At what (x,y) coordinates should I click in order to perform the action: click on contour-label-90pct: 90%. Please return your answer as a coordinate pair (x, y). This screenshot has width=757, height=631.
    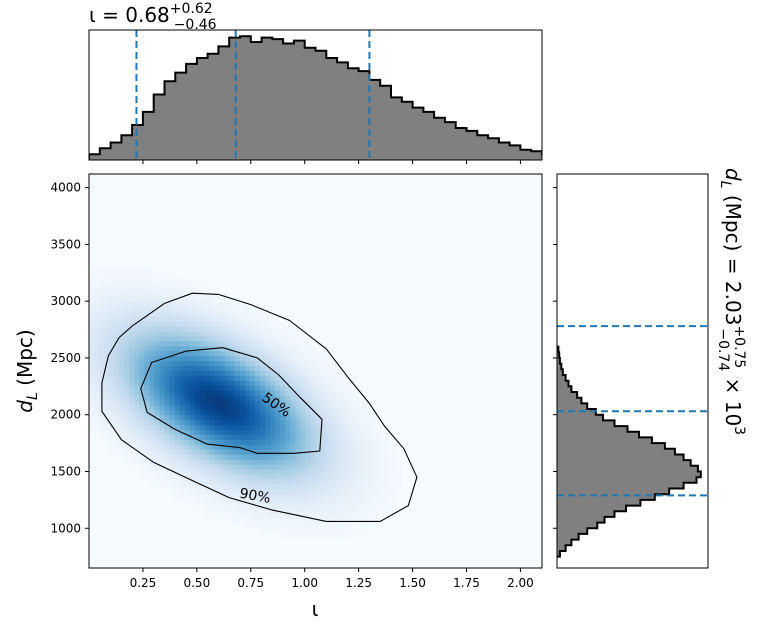
    Looking at the image, I should click on (254, 496).